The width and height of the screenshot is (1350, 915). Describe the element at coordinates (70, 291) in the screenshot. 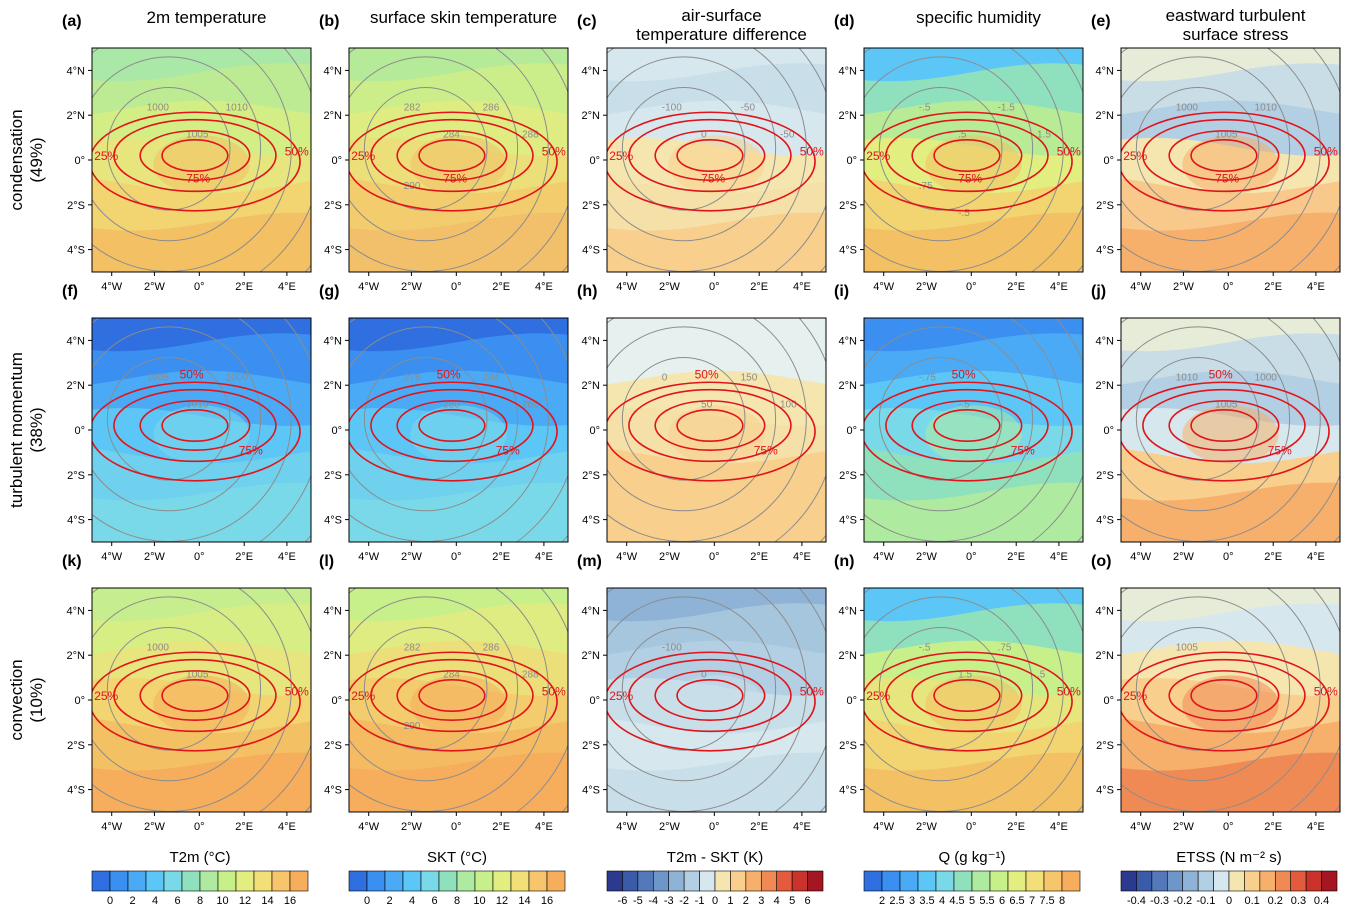

I see `panel-label: (f)` at that location.